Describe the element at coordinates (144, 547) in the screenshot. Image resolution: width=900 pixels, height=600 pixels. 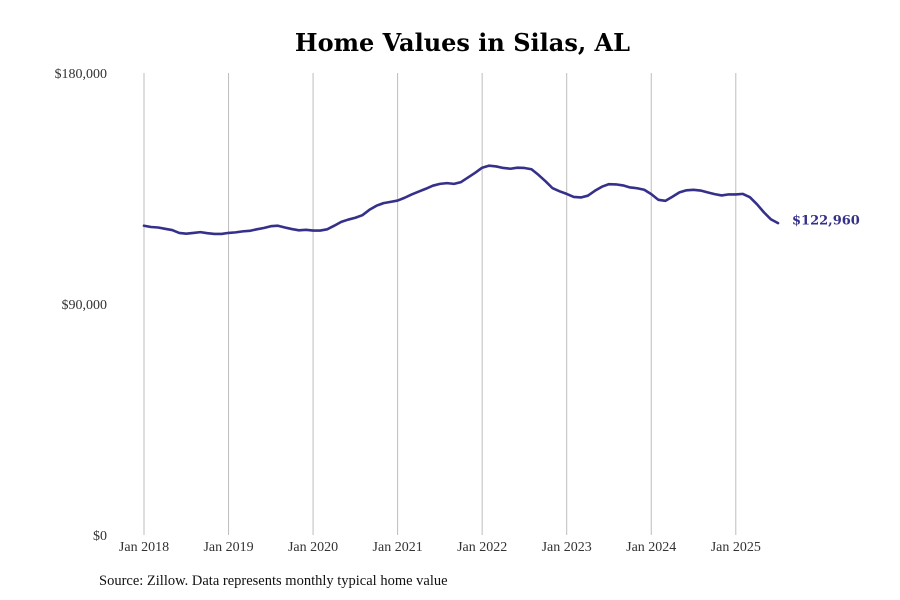
I see `x-tick-label: Jan 2018` at that location.